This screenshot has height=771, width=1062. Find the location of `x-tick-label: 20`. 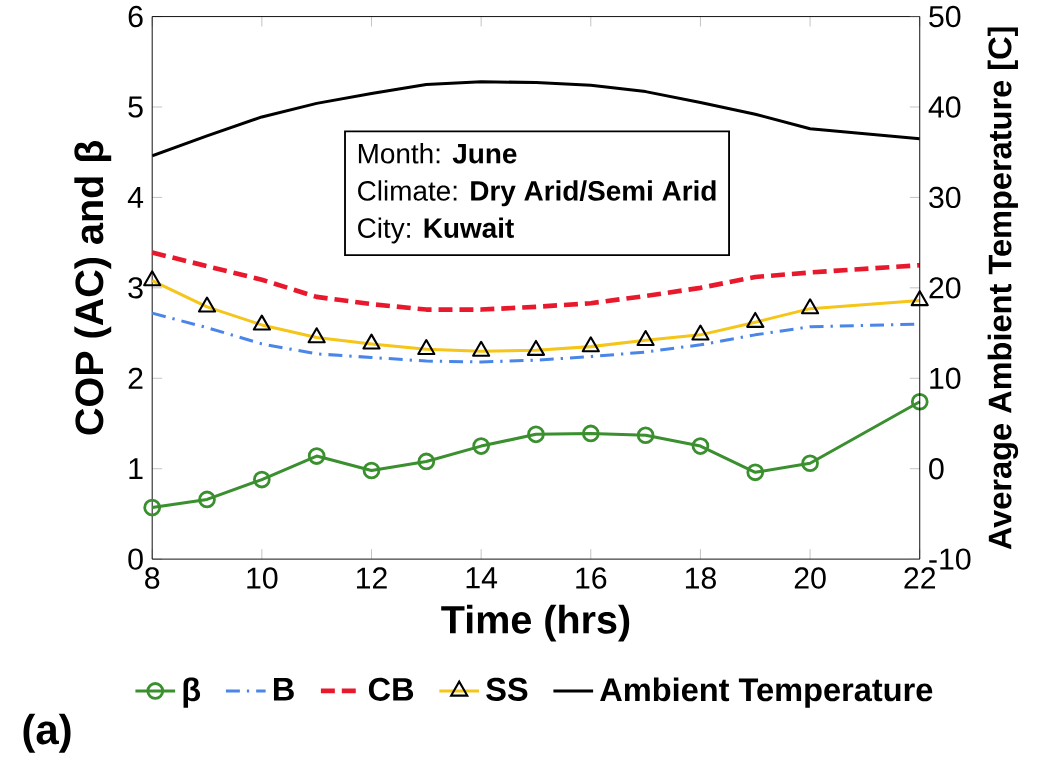

x-tick-label: 20 is located at coordinates (810, 578).